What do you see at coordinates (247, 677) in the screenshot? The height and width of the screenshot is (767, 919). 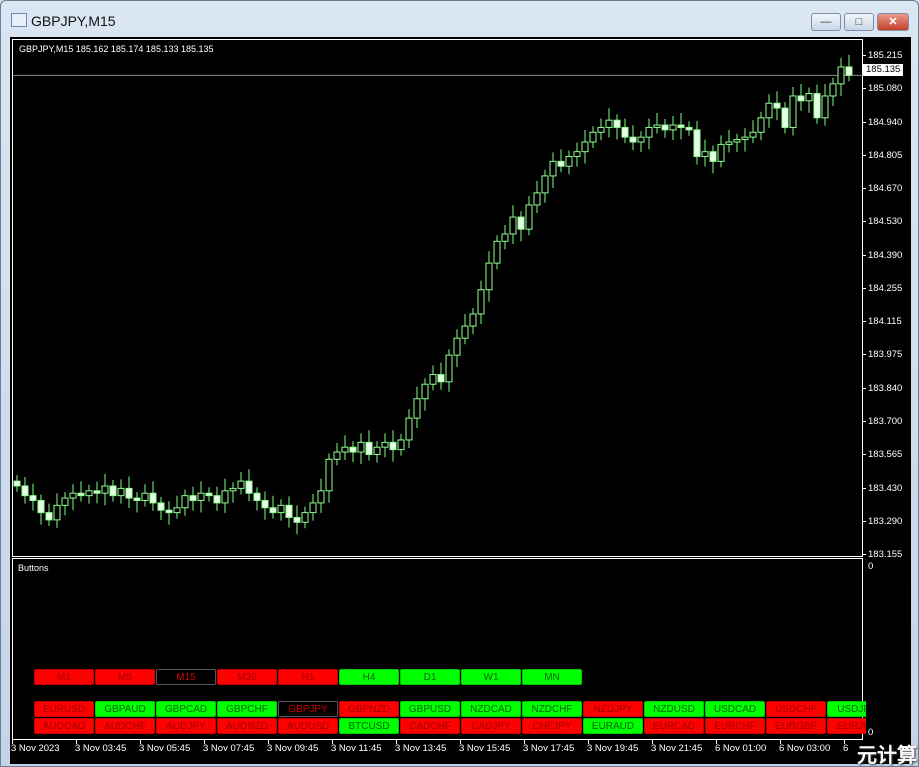 I see `button-m30: M30` at bounding box center [247, 677].